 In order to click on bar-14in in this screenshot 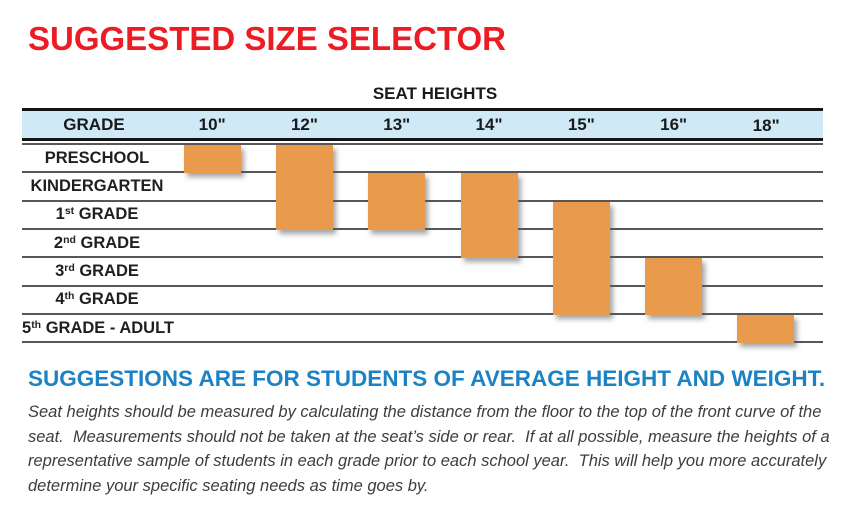, I will do `click(489, 216)`.